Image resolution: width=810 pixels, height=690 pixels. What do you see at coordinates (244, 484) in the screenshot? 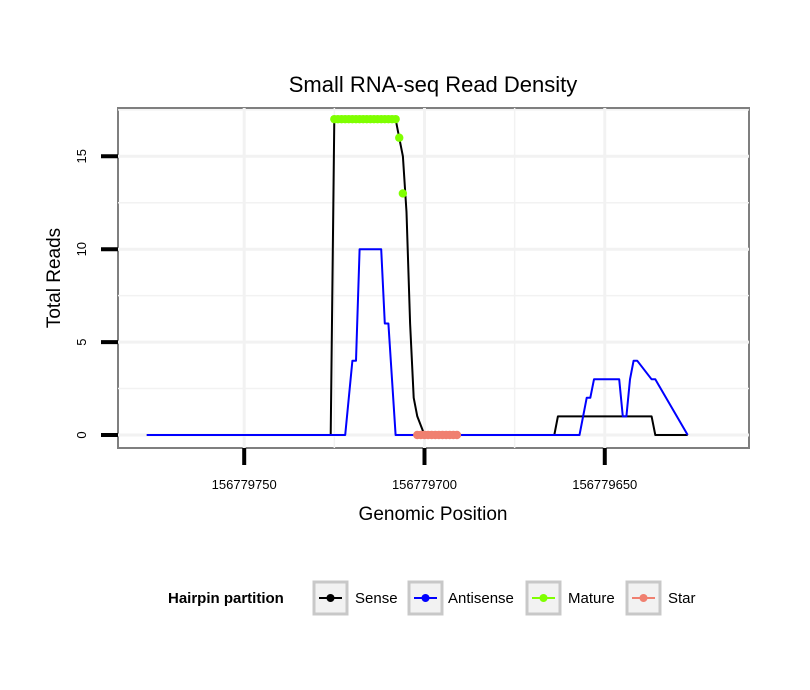
I see `x-tick-label: 156779750` at bounding box center [244, 484].